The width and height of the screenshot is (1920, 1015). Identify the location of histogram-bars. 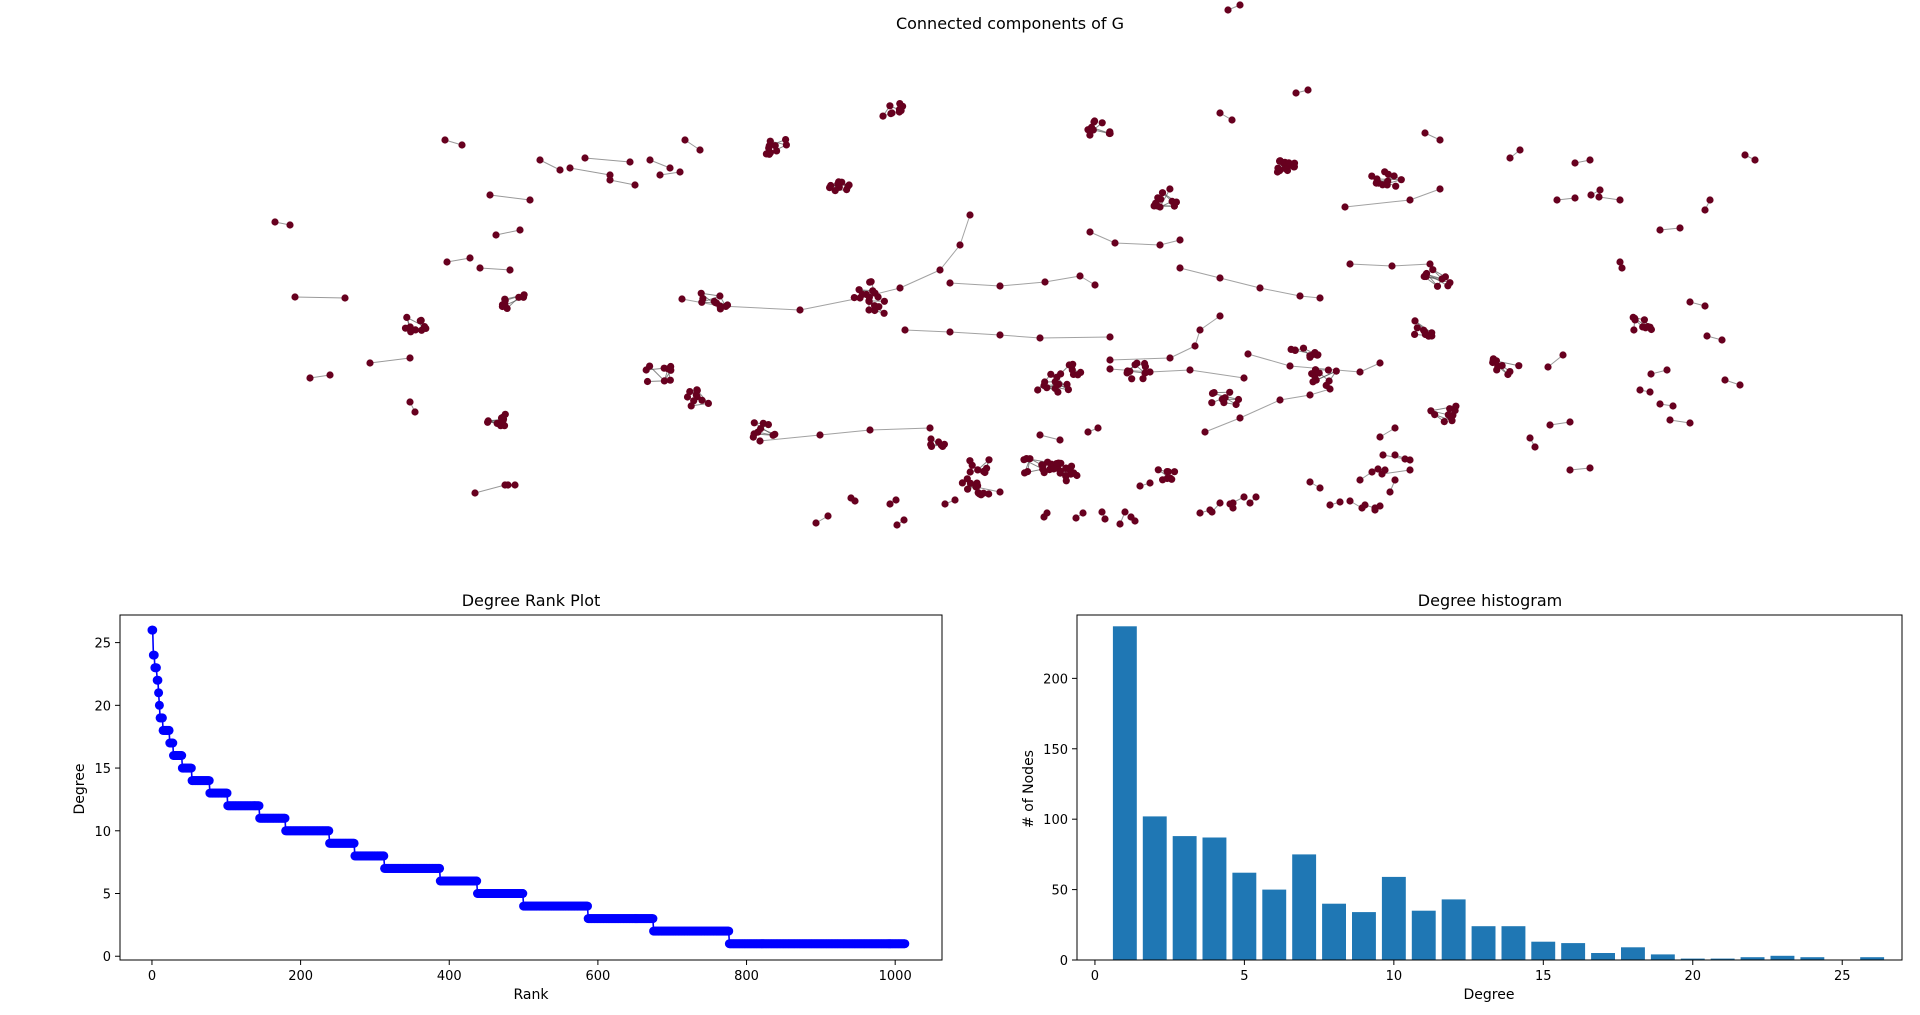
(1498, 793).